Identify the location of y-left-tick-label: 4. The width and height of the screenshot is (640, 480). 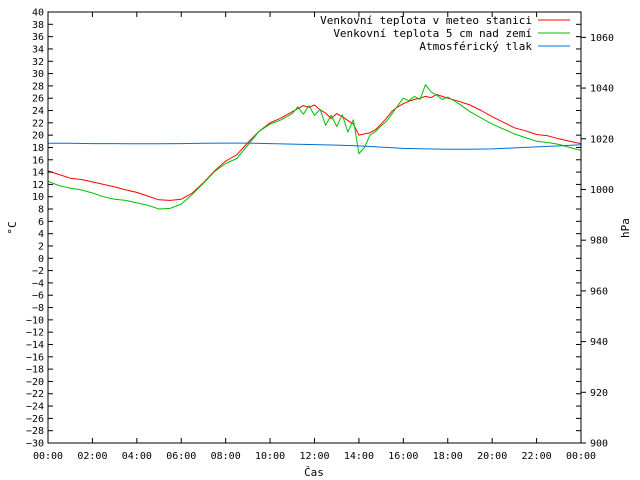
(41, 234).